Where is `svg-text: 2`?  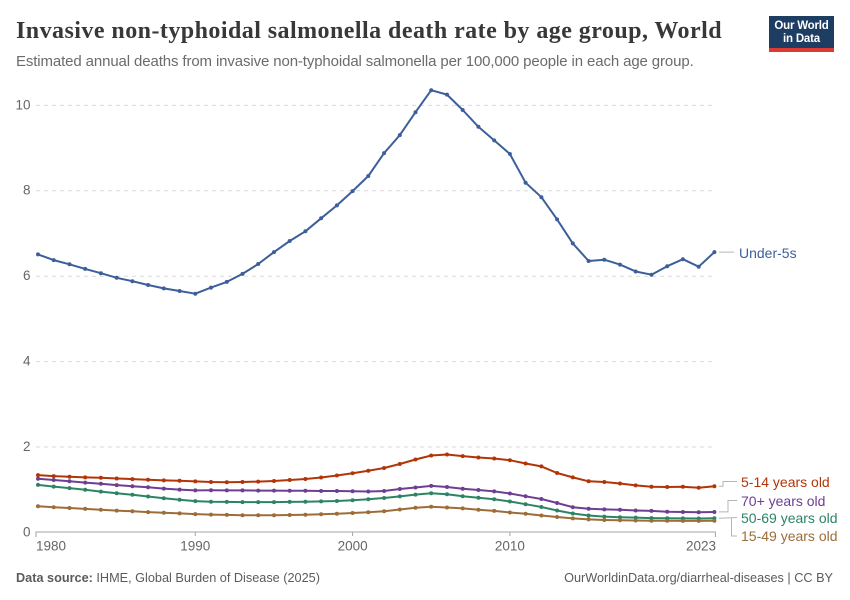 svg-text: 2 is located at coordinates (27, 446).